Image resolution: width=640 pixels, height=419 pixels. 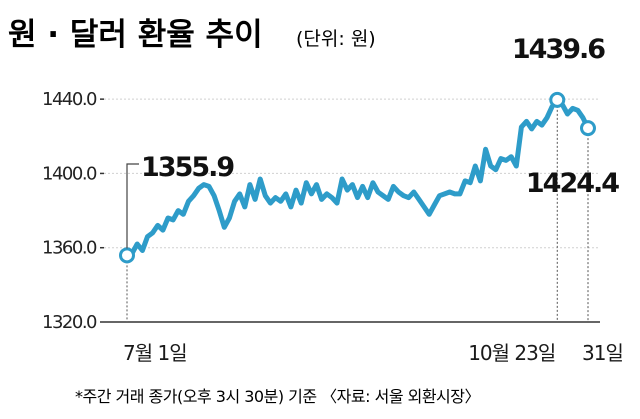 I want to click on value-label: 1439.6, so click(x=558, y=49).